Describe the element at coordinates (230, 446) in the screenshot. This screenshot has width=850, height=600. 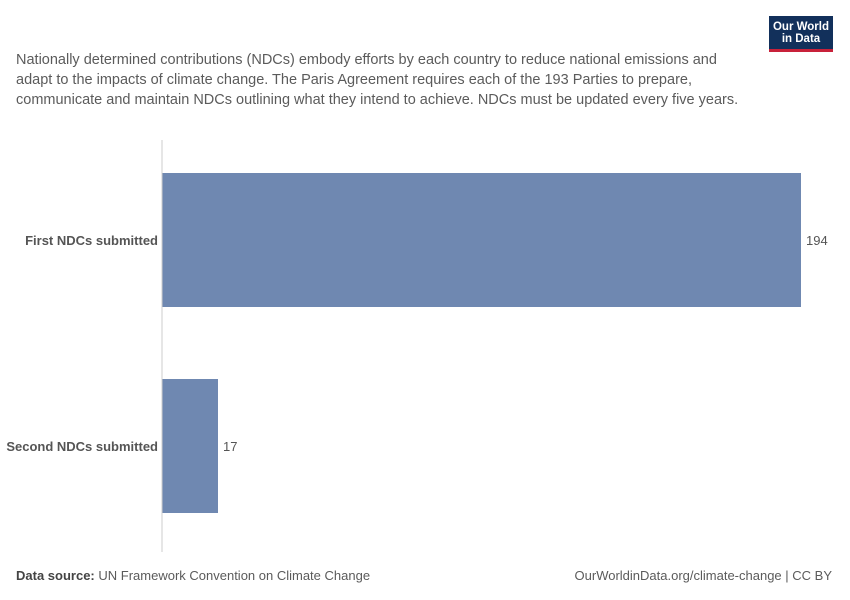
I see `value-label: 17` at that location.